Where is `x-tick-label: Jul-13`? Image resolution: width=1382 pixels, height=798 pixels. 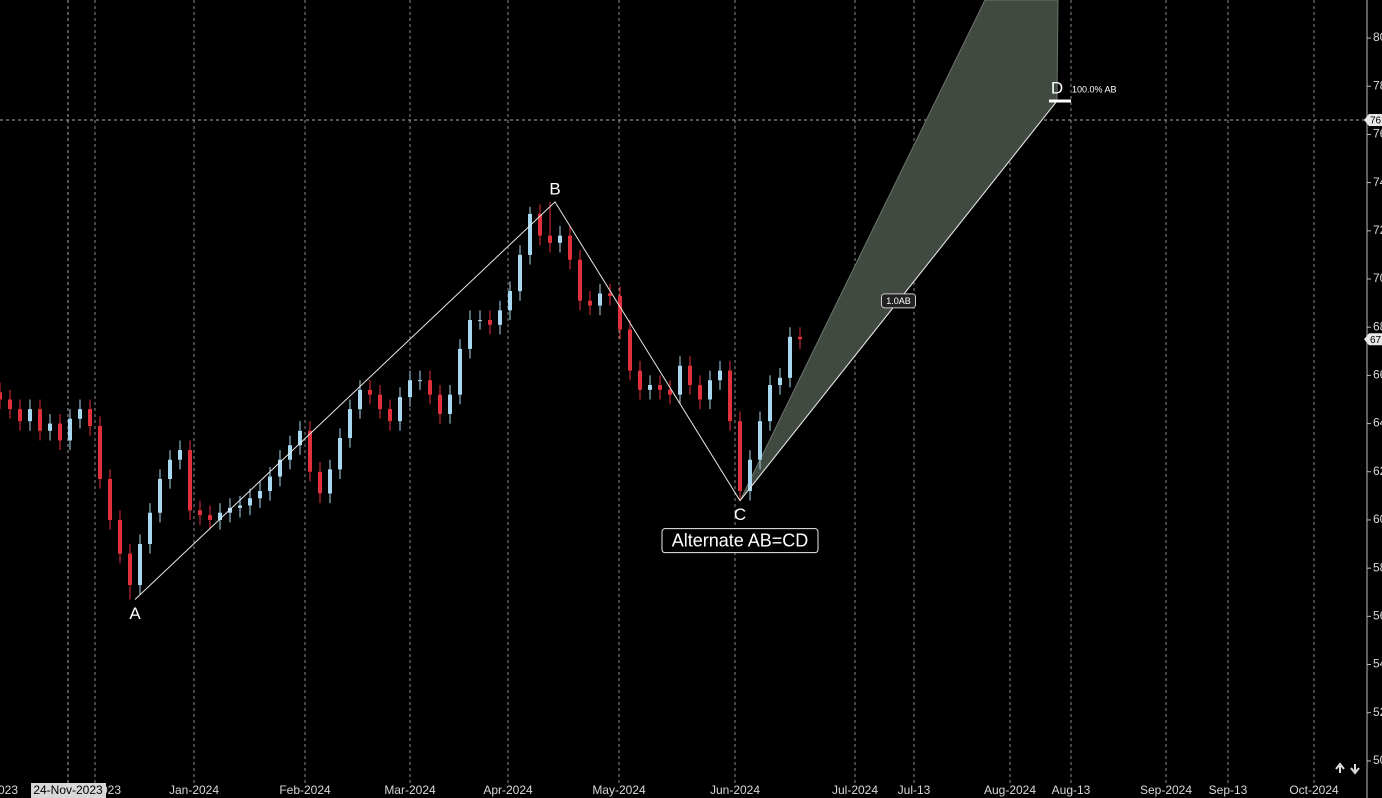
x-tick-label: Jul-13 is located at coordinates (914, 790).